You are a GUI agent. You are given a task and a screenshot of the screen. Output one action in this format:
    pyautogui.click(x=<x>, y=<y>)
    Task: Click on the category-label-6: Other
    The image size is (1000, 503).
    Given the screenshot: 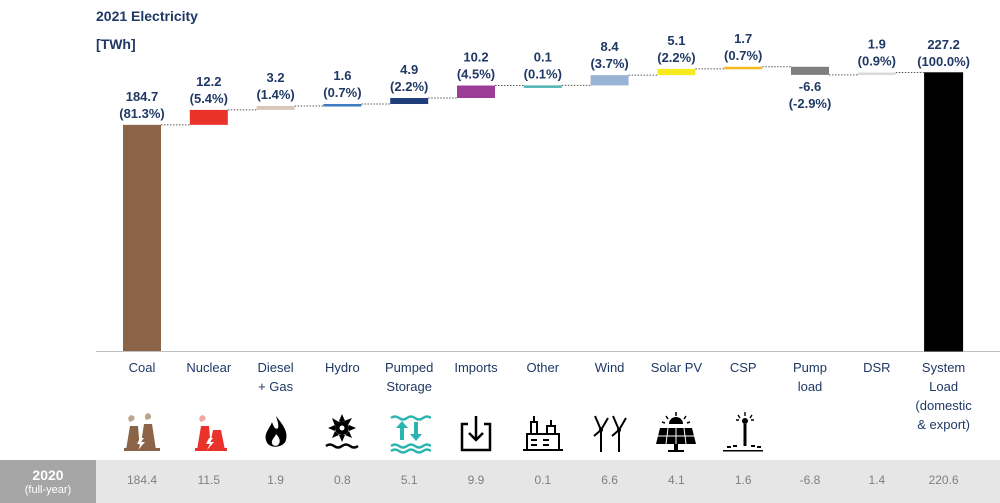 What is the action you would take?
    pyautogui.click(x=543, y=367)
    